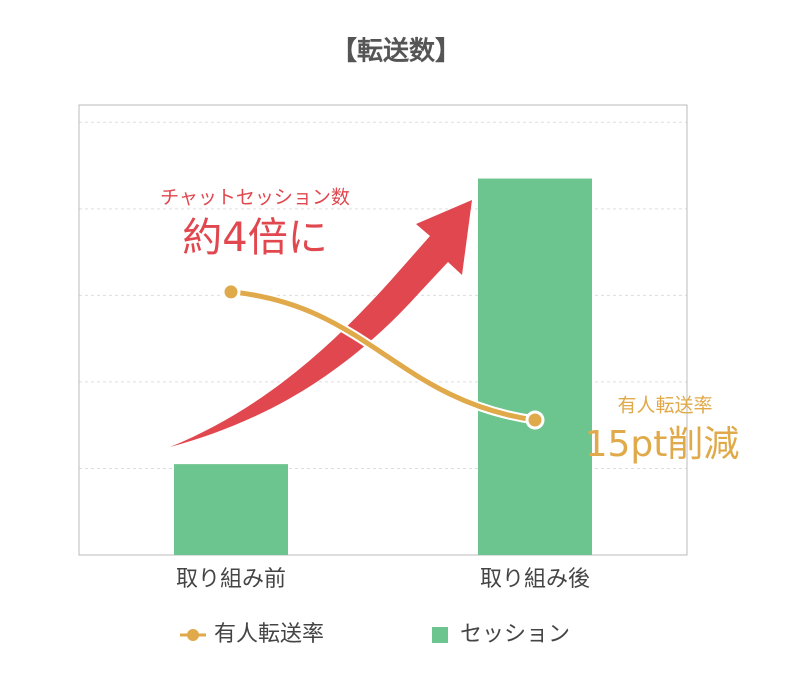 This screenshot has width=793, height=680. I want to click on x-tick-label: 取り組み前, so click(231, 579).